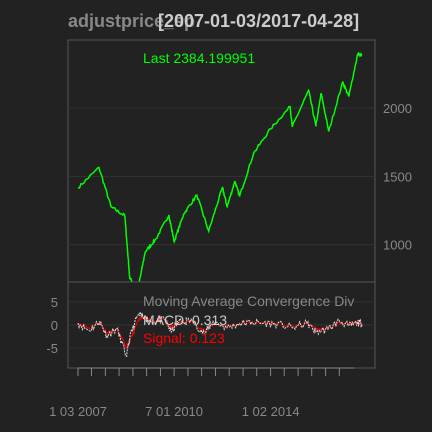 Image resolution: width=432 pixels, height=432 pixels. Describe the element at coordinates (174, 411) in the screenshot. I see `x-tick-label: 7 01 2010` at that location.